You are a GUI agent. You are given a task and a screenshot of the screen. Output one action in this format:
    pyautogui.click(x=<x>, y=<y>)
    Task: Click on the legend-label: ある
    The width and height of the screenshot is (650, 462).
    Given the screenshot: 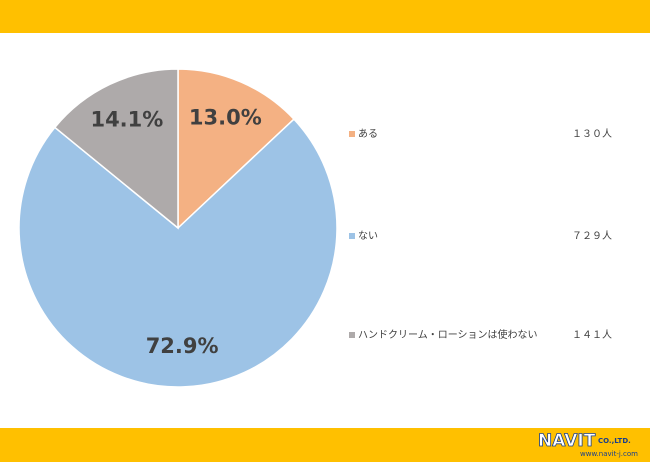 What is the action you would take?
    pyautogui.click(x=368, y=134)
    